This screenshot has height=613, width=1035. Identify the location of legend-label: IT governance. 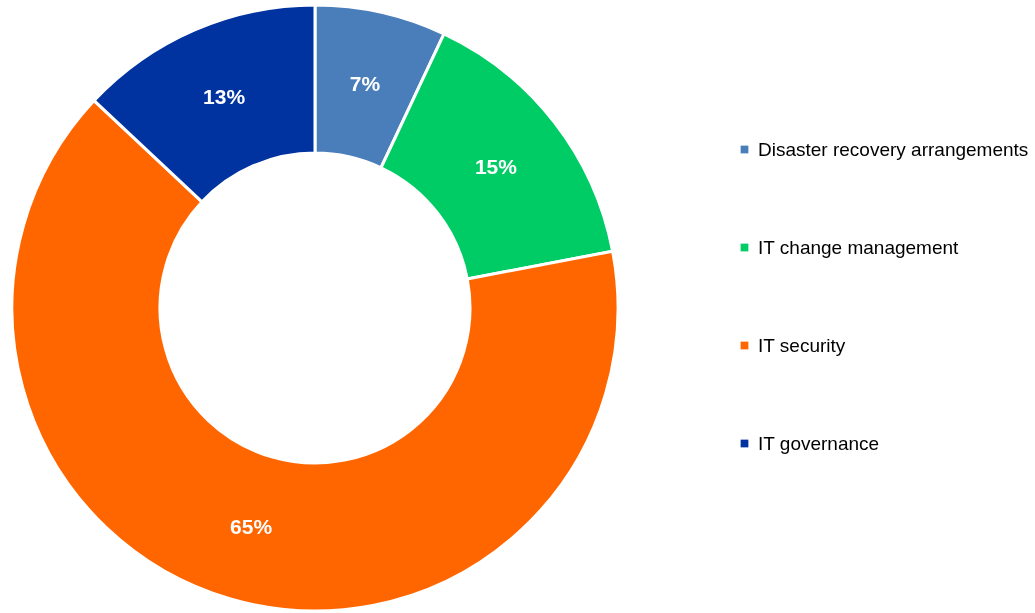
(819, 443).